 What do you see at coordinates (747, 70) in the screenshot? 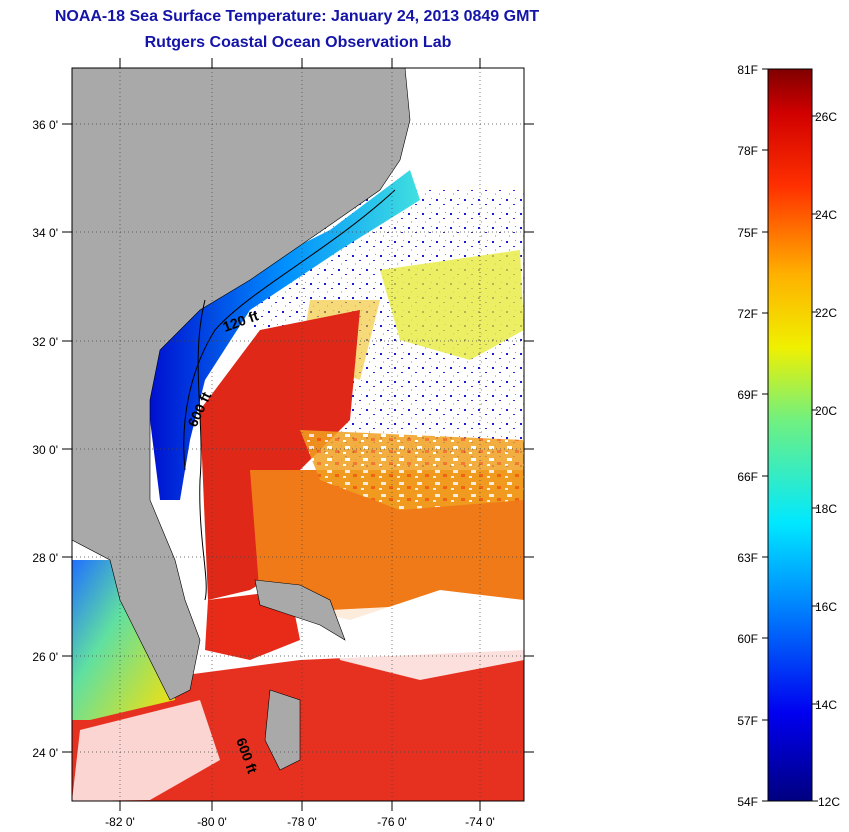
I see `colorbar-f-label: 81F` at bounding box center [747, 70].